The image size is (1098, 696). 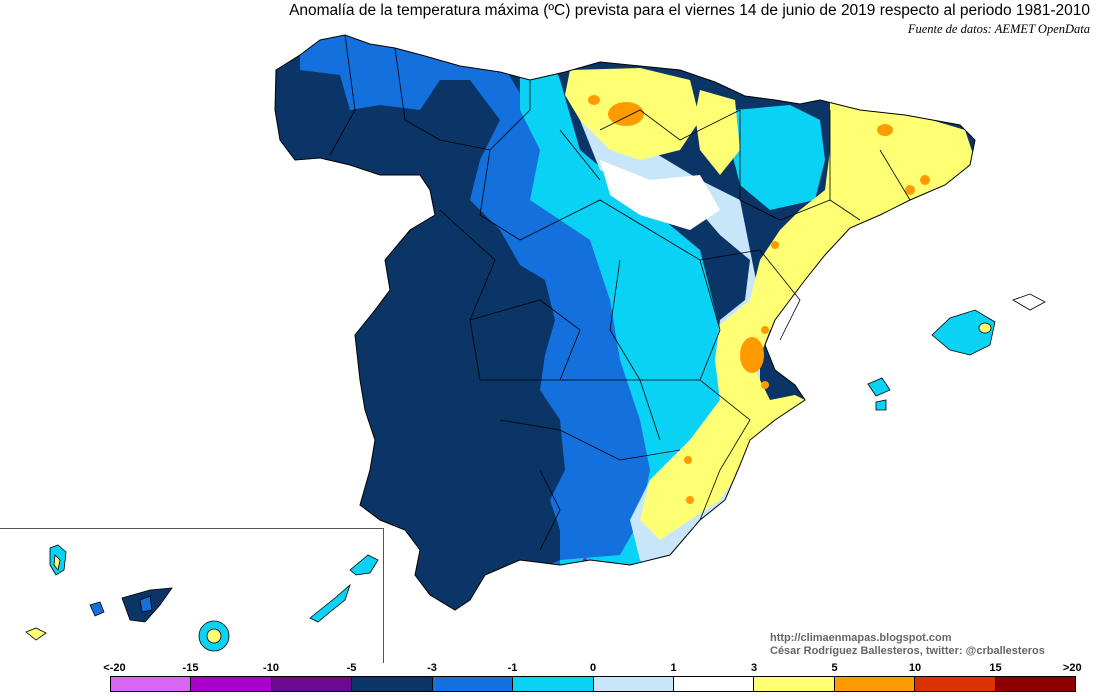 I want to click on legend-tick-label: 10, so click(x=915, y=668).